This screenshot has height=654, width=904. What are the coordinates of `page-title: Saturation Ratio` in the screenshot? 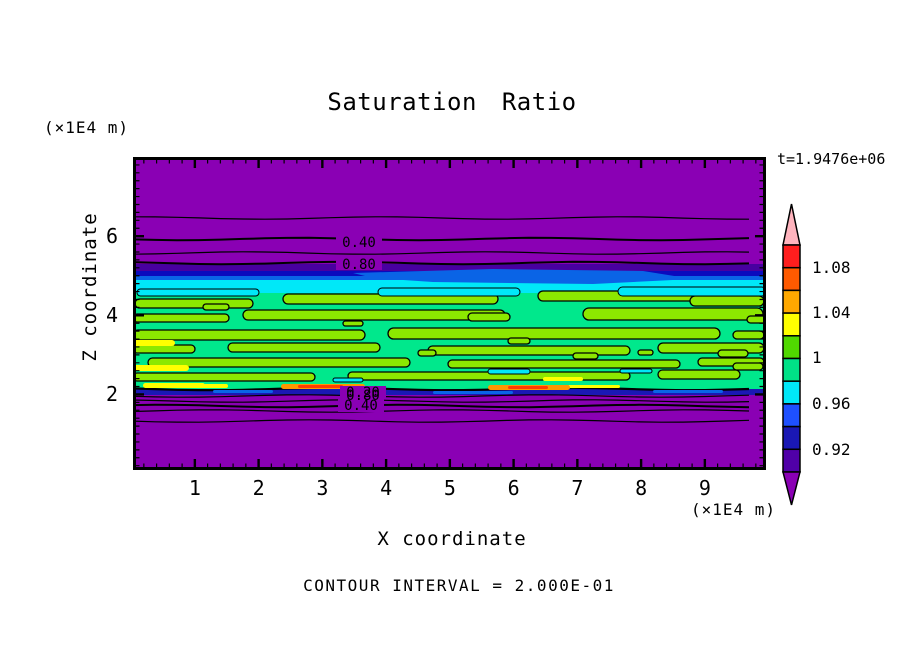 It's located at (452, 102).